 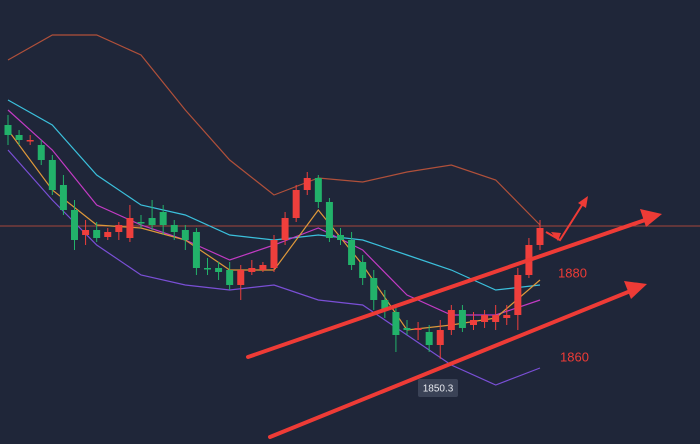 I want to click on level-label: 1880, so click(x=572, y=272).